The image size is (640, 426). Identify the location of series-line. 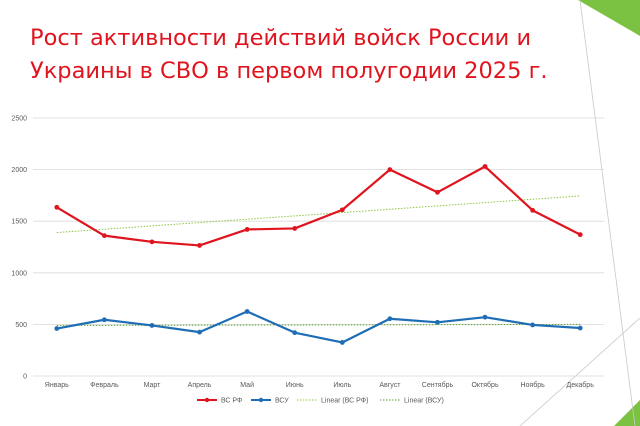
(318, 327).